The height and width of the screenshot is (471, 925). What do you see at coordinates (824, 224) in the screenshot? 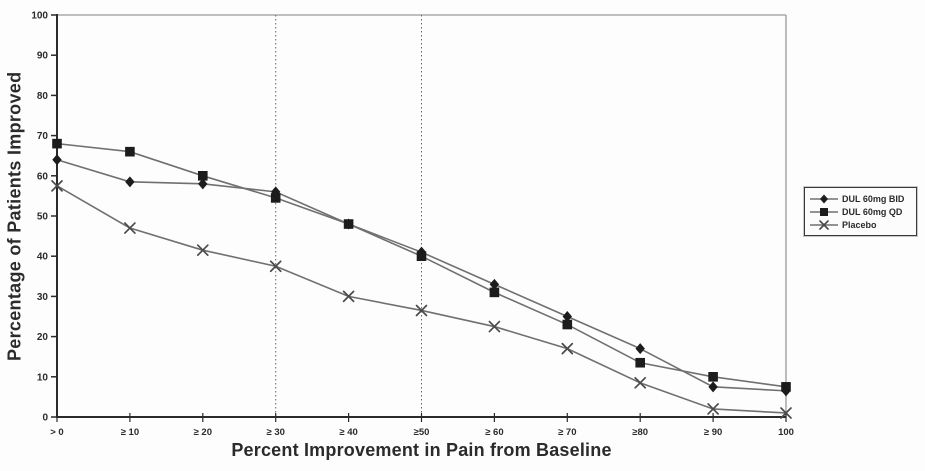
I see `x-line-icon` at bounding box center [824, 224].